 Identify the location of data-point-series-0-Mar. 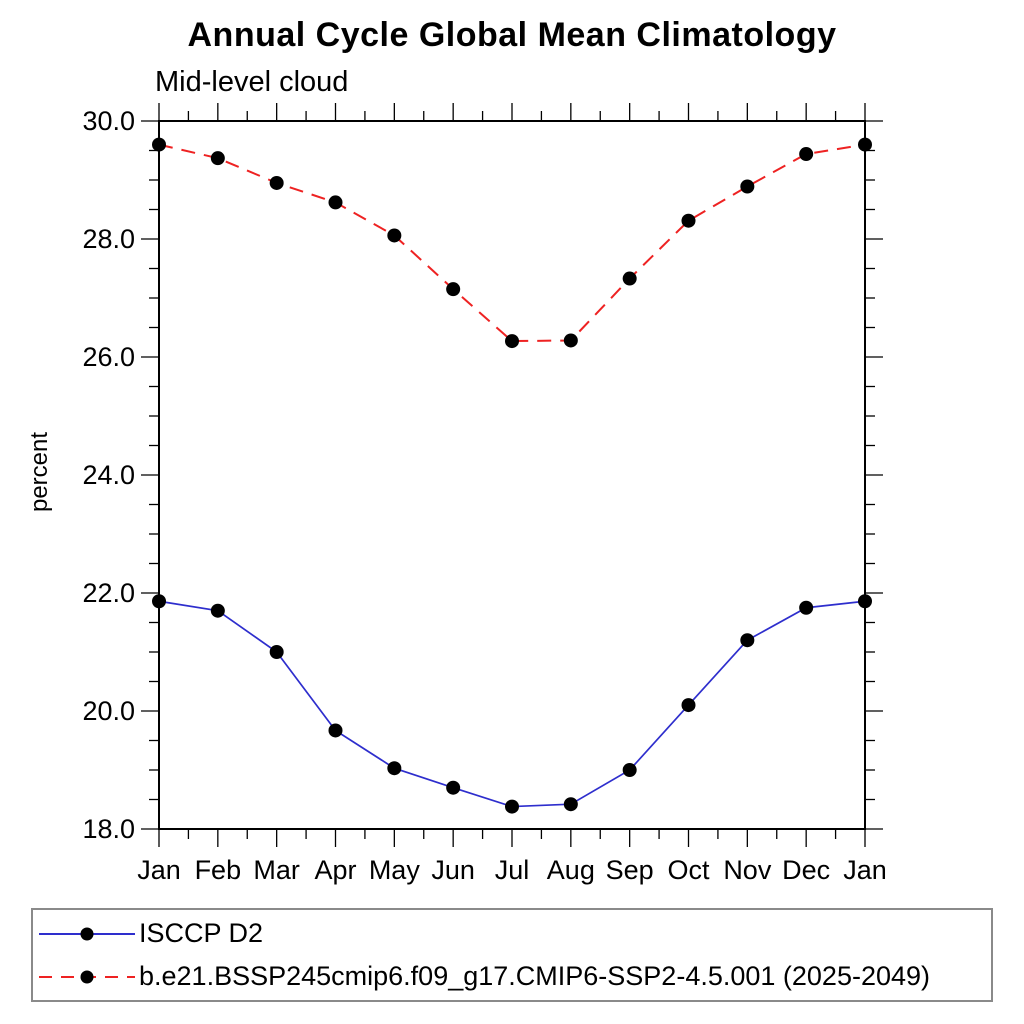
(276, 652).